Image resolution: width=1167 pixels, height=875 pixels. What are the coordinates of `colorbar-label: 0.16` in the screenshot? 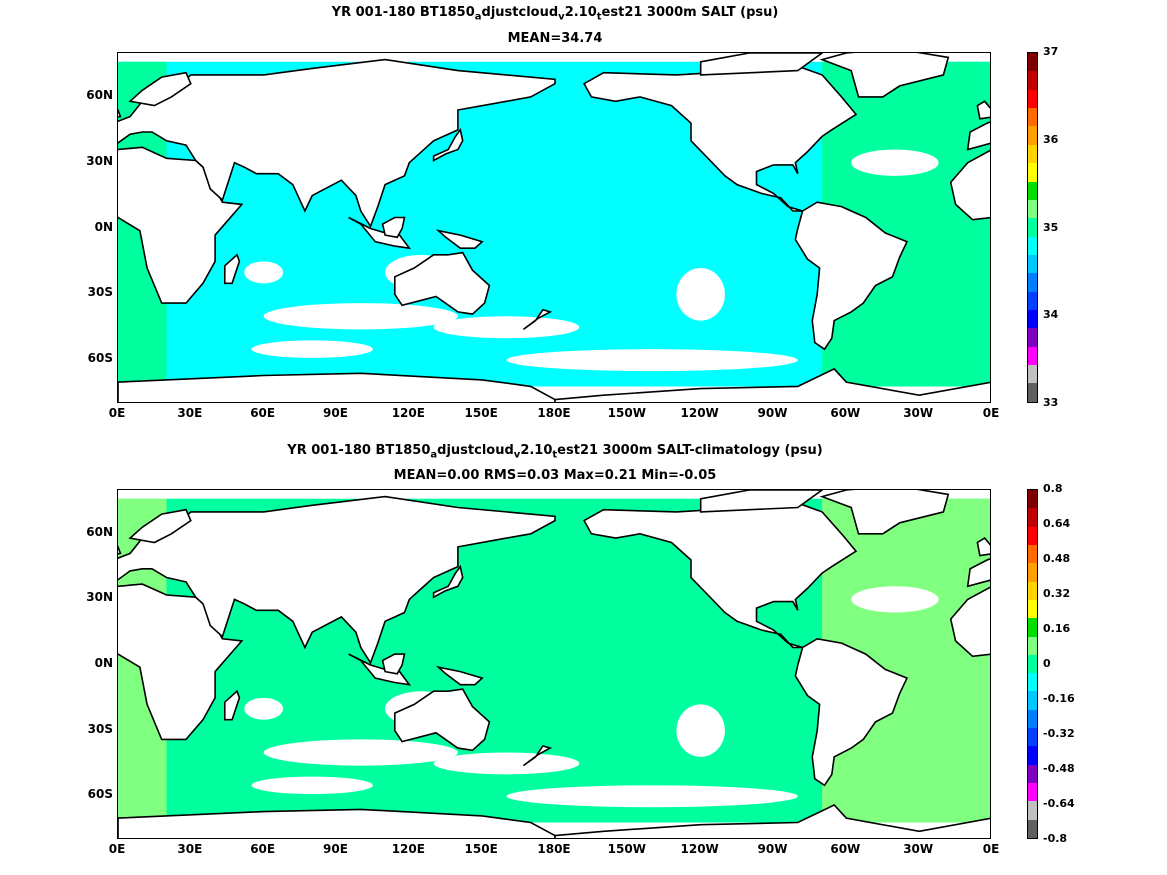 It's located at (1057, 628).